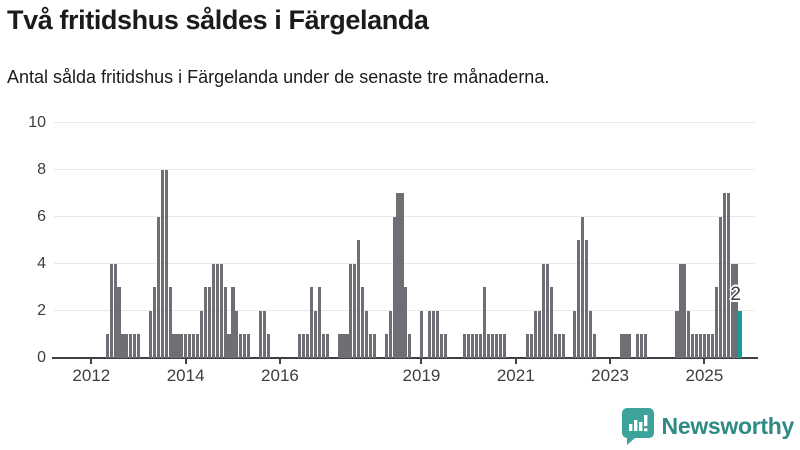  Describe the element at coordinates (218, 20) in the screenshot. I see `chart-title: Två fritidshus såldes i Färgelanda` at that location.